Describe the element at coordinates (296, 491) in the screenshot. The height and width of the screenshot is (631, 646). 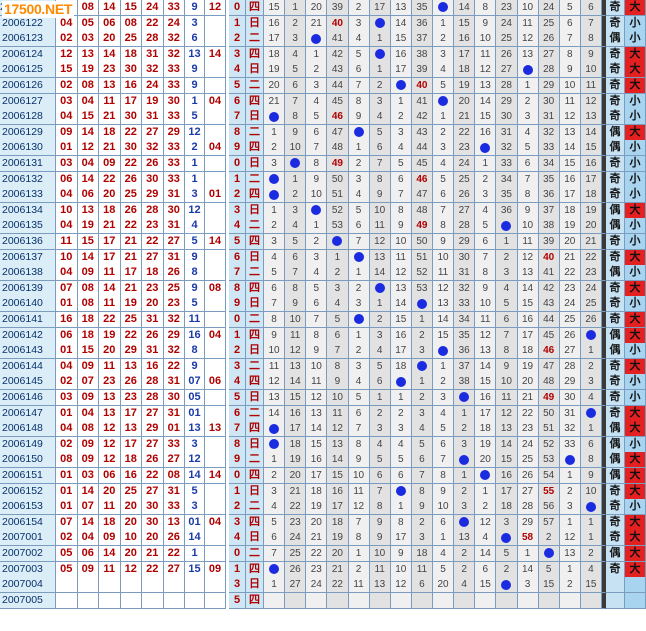
I see `trend-cell: 21` at that location.